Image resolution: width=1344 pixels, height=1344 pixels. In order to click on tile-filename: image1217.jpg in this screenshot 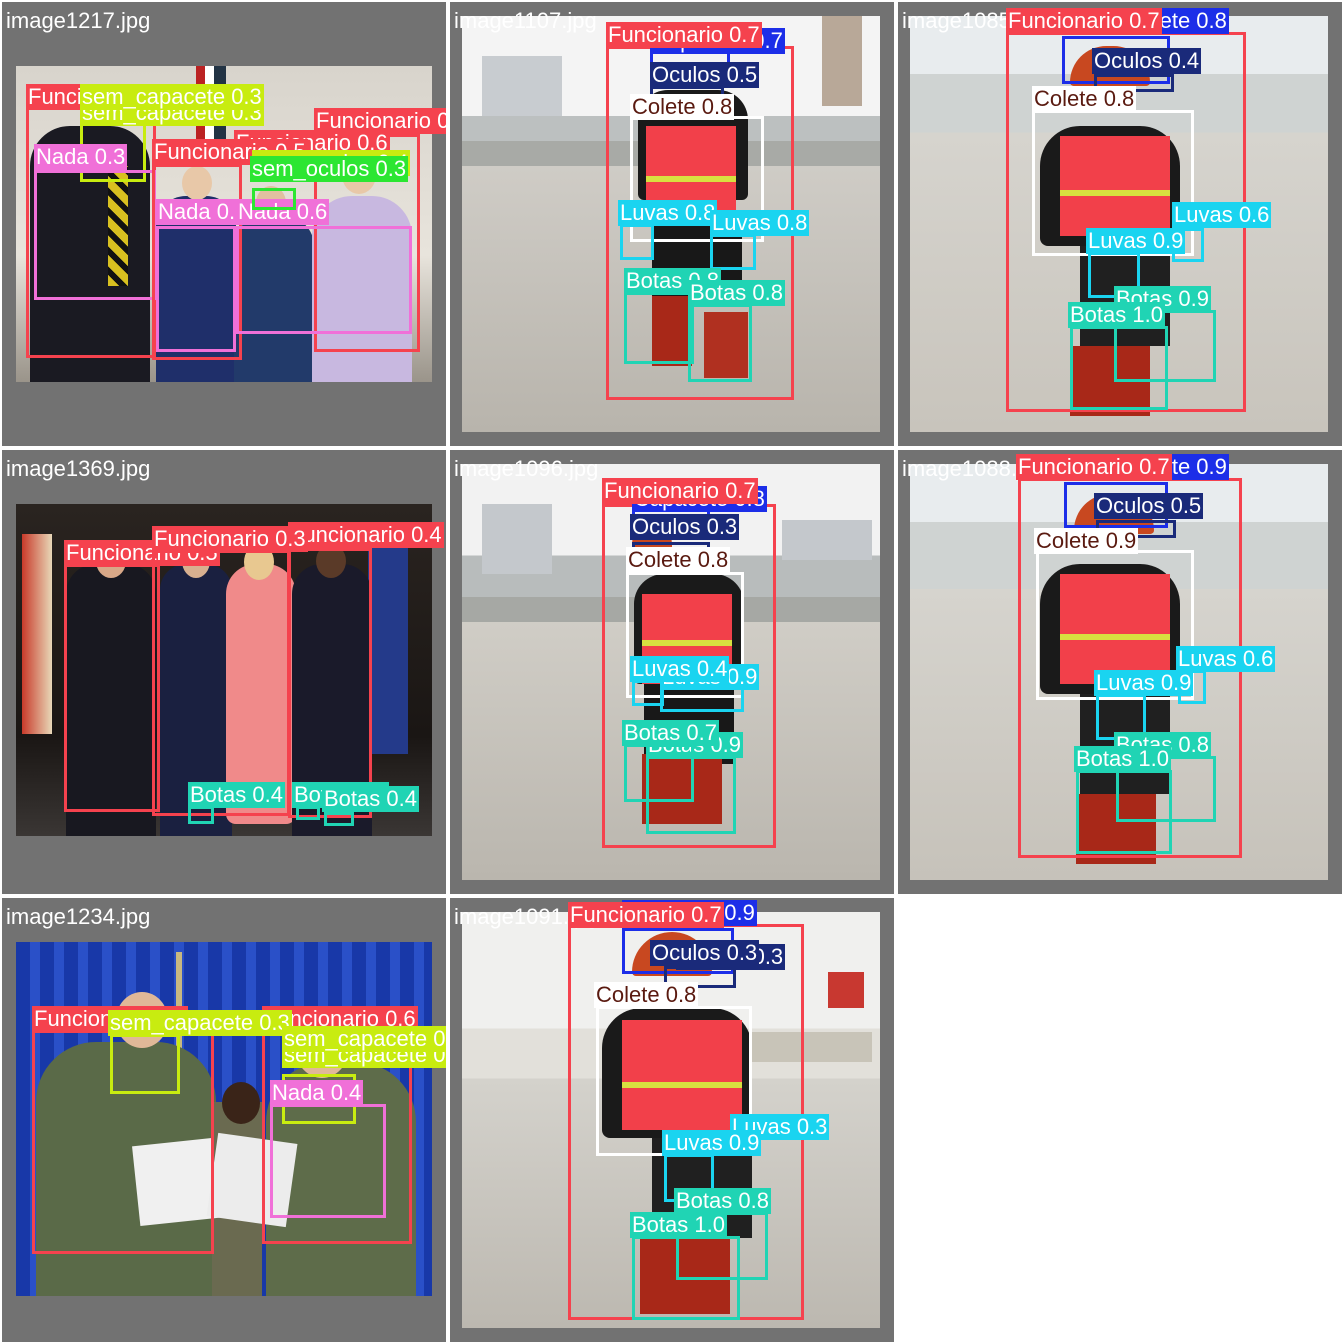, I will do `click(78, 20)`.